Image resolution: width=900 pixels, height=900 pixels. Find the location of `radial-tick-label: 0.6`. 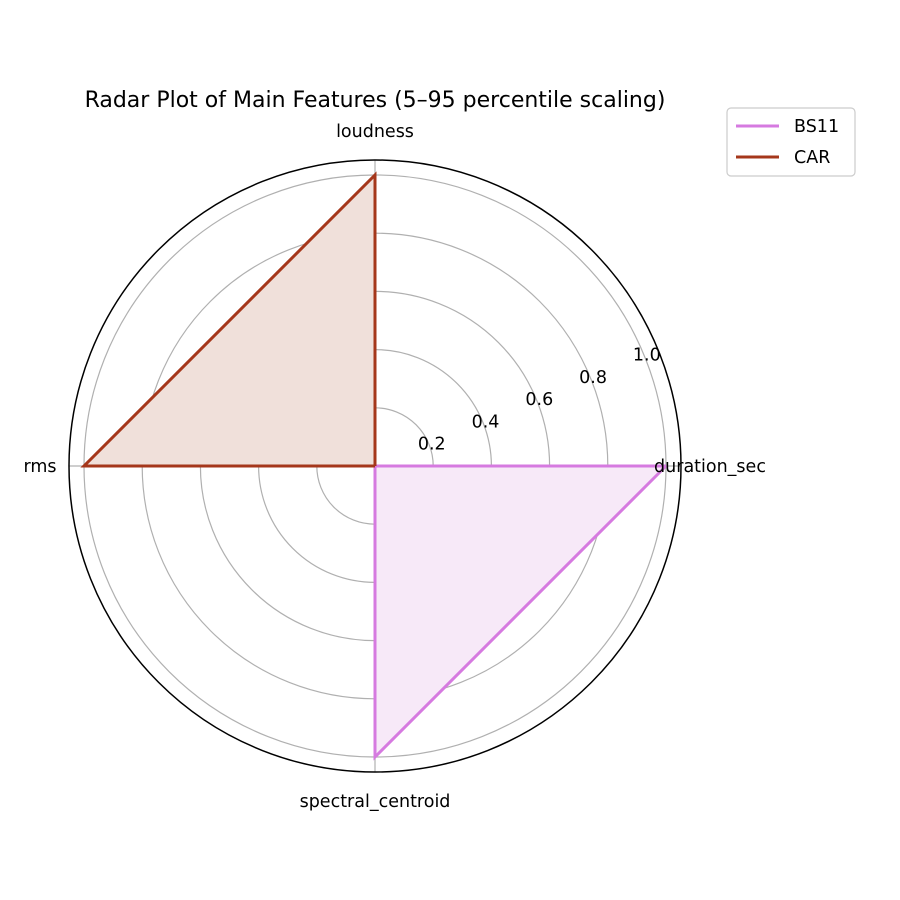

radial-tick-label: 0.6 is located at coordinates (539, 400).